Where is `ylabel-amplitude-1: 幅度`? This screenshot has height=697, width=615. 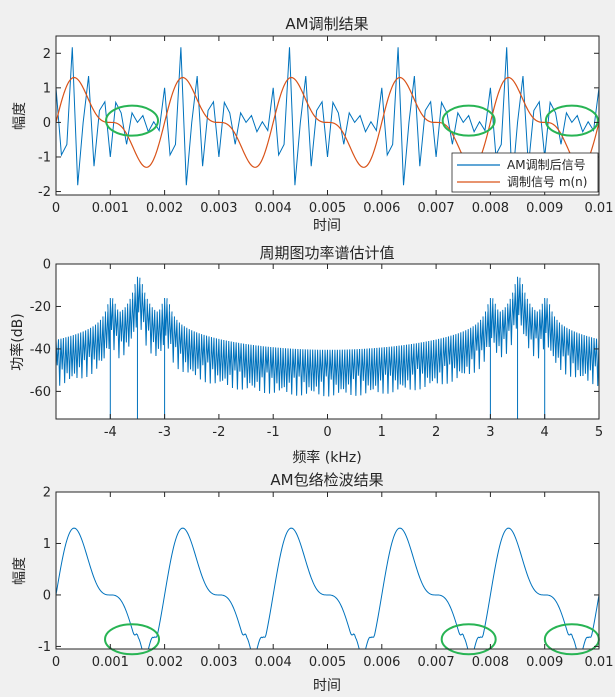
ylabel-amplitude-1: 幅度 is located at coordinates (20, 116).